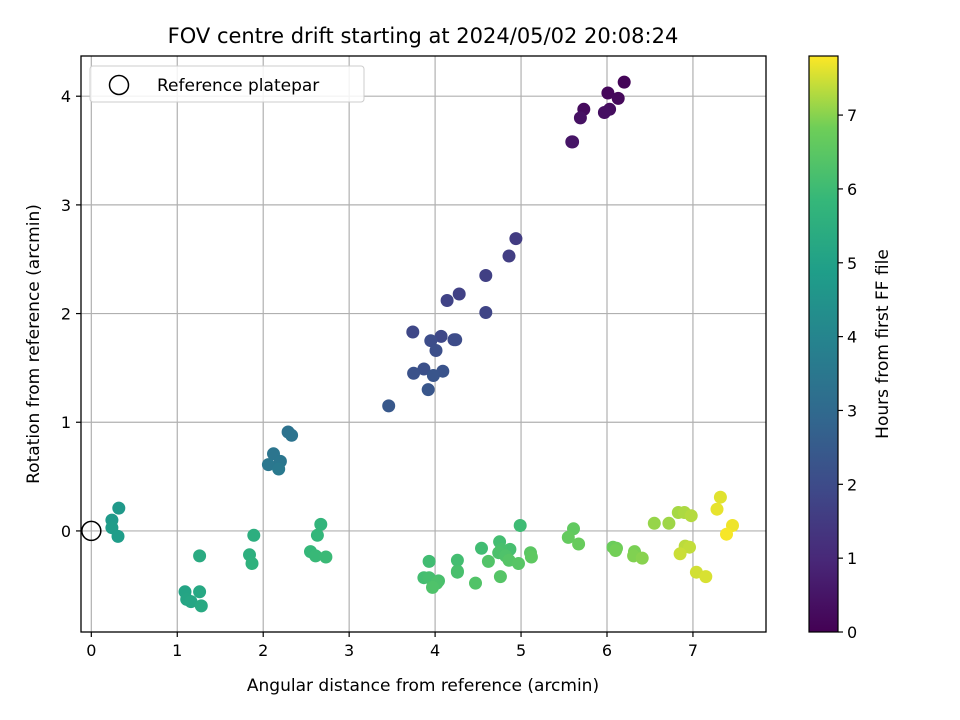 This screenshot has width=960, height=720. I want to click on colorbar-tick-label: 4, so click(852, 337).